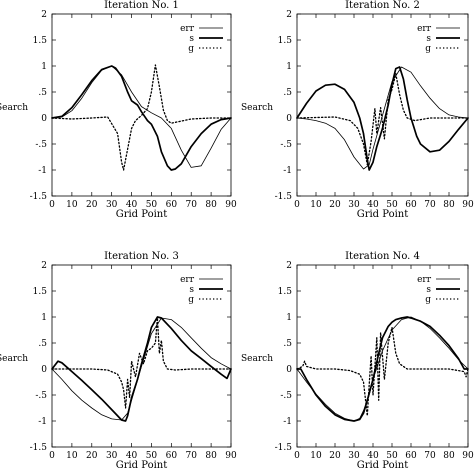 This screenshot has height=469, width=474. I want to click on chart-title: Iteration No. 3, so click(141, 256).